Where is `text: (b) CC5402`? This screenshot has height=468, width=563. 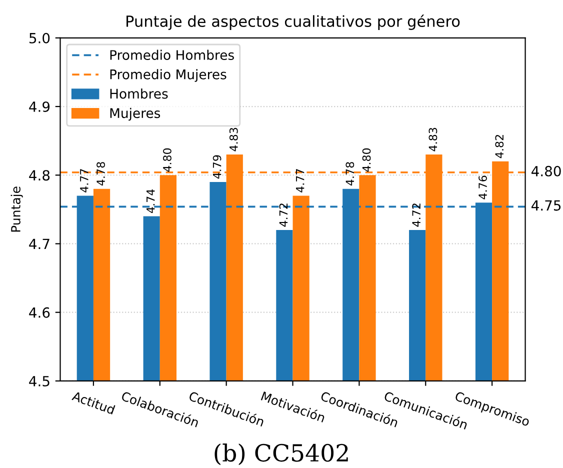
text: (b) CC5402 is located at coordinates (281, 454).